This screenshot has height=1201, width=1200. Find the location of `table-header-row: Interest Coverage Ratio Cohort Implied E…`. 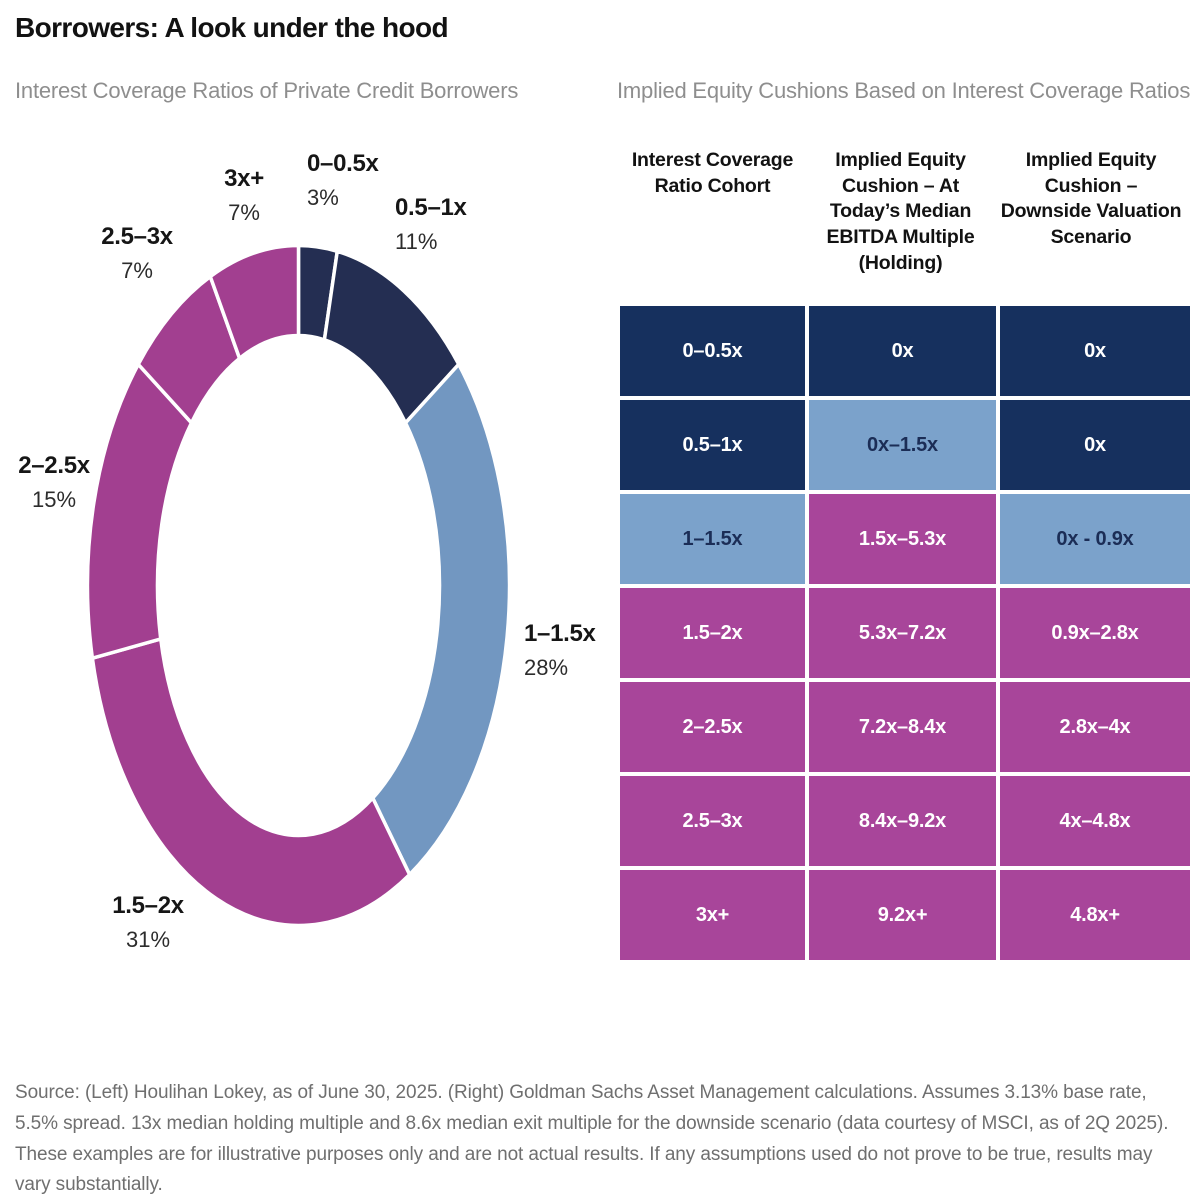

table-header-row: Interest Coverage Ratio Cohort Implied E… is located at coordinates (903, 227).